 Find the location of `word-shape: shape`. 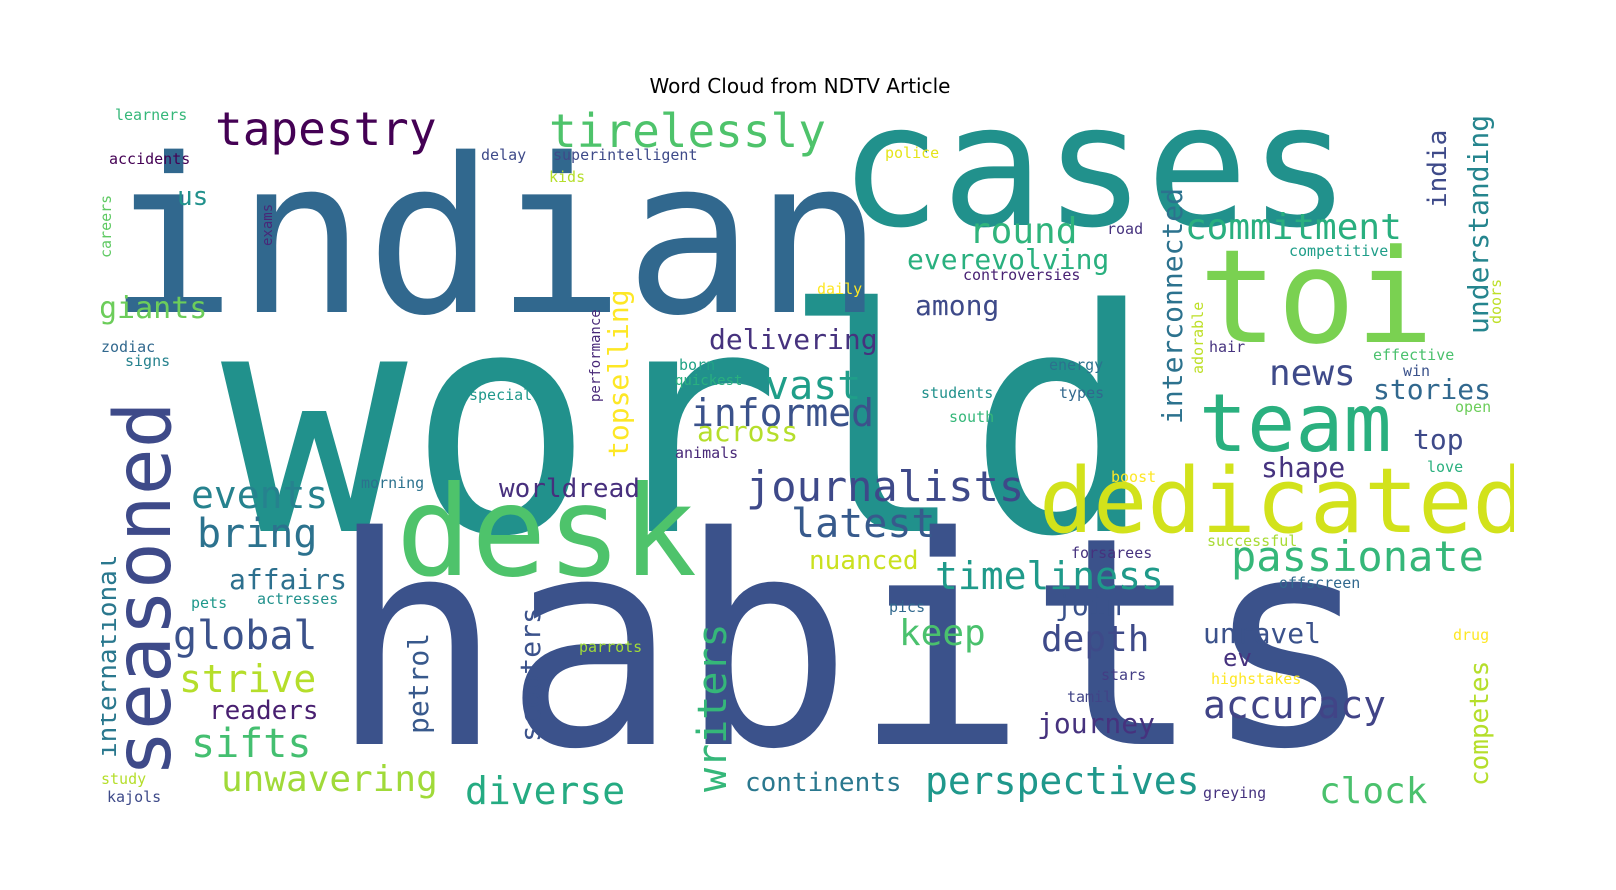

word-shape: shape is located at coordinates (1303, 467).